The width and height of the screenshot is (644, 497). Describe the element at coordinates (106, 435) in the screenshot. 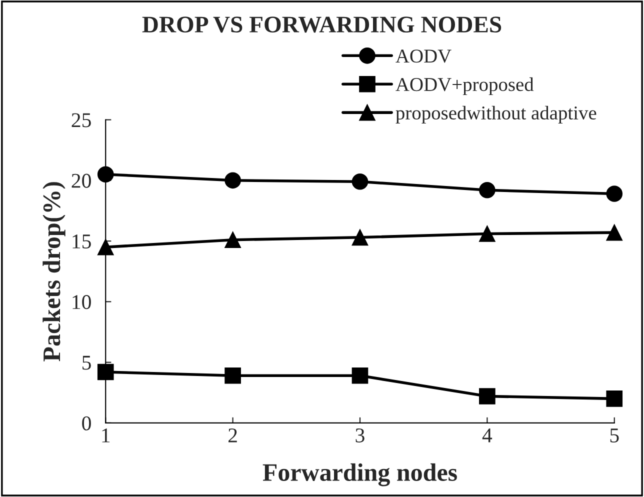

I see `x-tick-label: 1` at that location.